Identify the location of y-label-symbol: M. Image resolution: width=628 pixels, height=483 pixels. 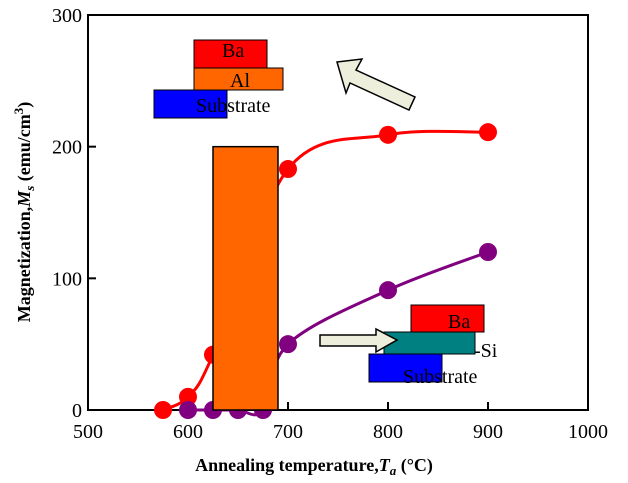
(24, 199).